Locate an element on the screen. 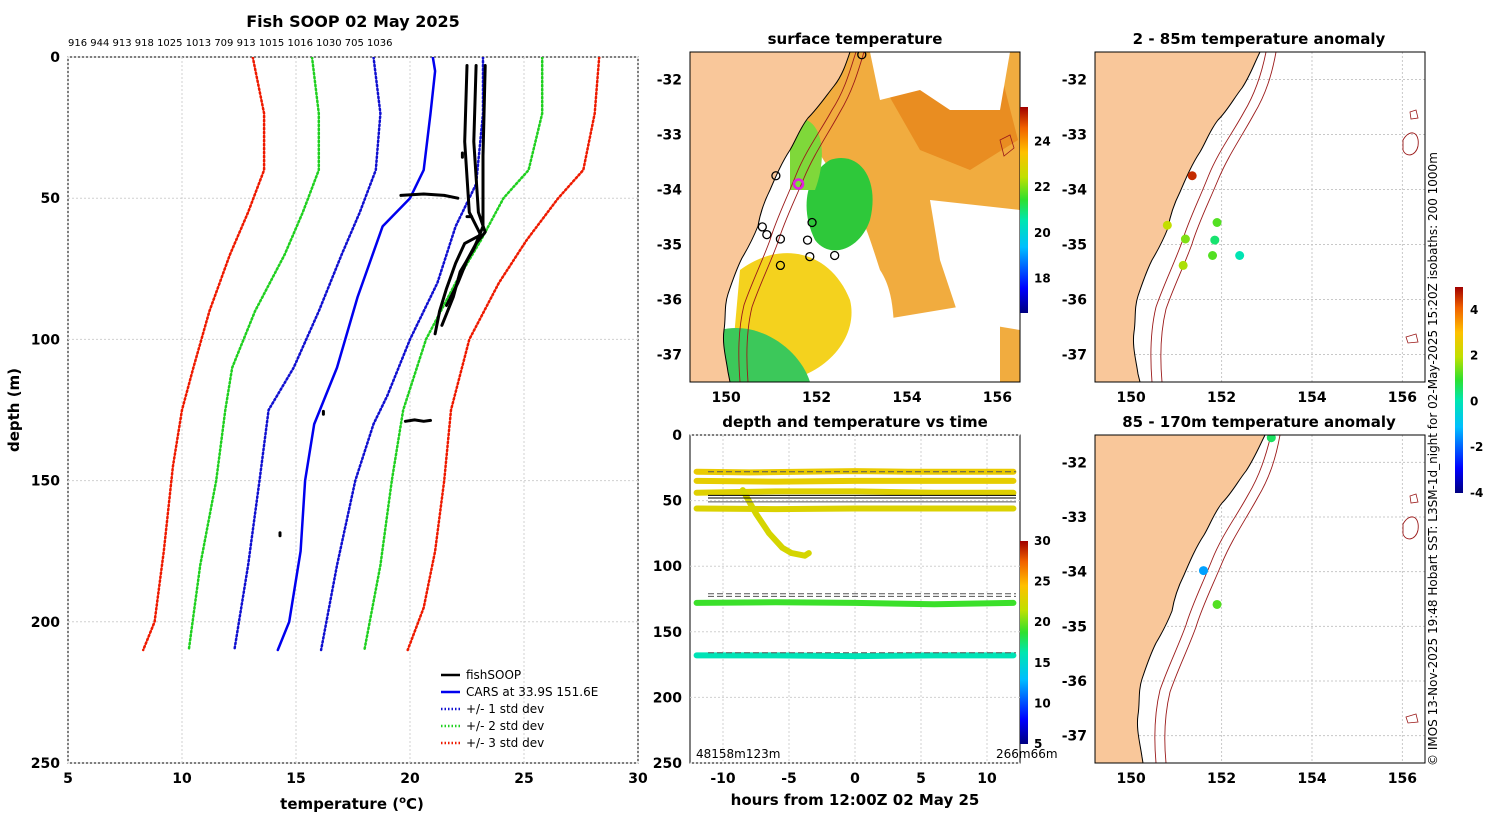 This screenshot has width=1500, height=820. time-colorbar-tick-label: 20 is located at coordinates (1042, 622).